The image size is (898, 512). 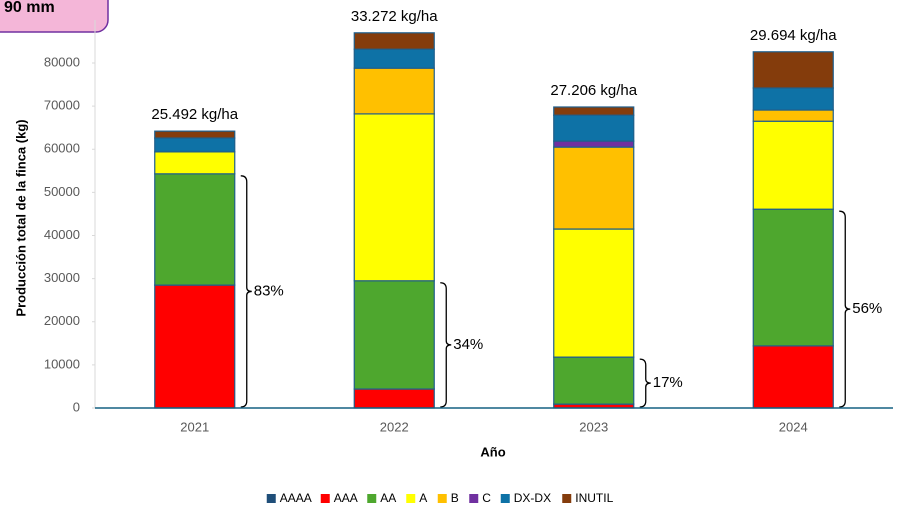 I want to click on legend-label: AAAA, so click(x=296, y=498).